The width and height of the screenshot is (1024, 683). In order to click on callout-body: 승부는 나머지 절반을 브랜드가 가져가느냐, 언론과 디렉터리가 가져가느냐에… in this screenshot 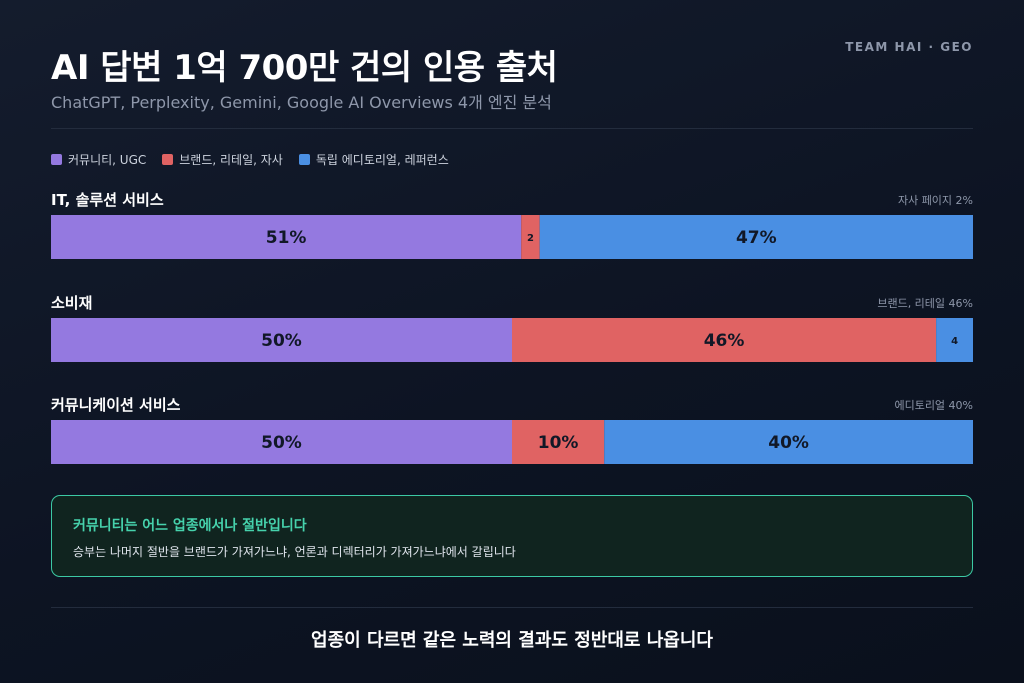, I will do `click(294, 552)`.